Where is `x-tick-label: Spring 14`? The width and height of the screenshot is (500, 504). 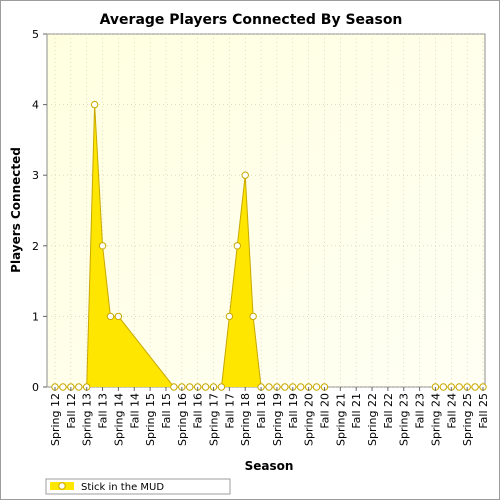
x-tick-label: Spring 14 is located at coordinates (118, 419).